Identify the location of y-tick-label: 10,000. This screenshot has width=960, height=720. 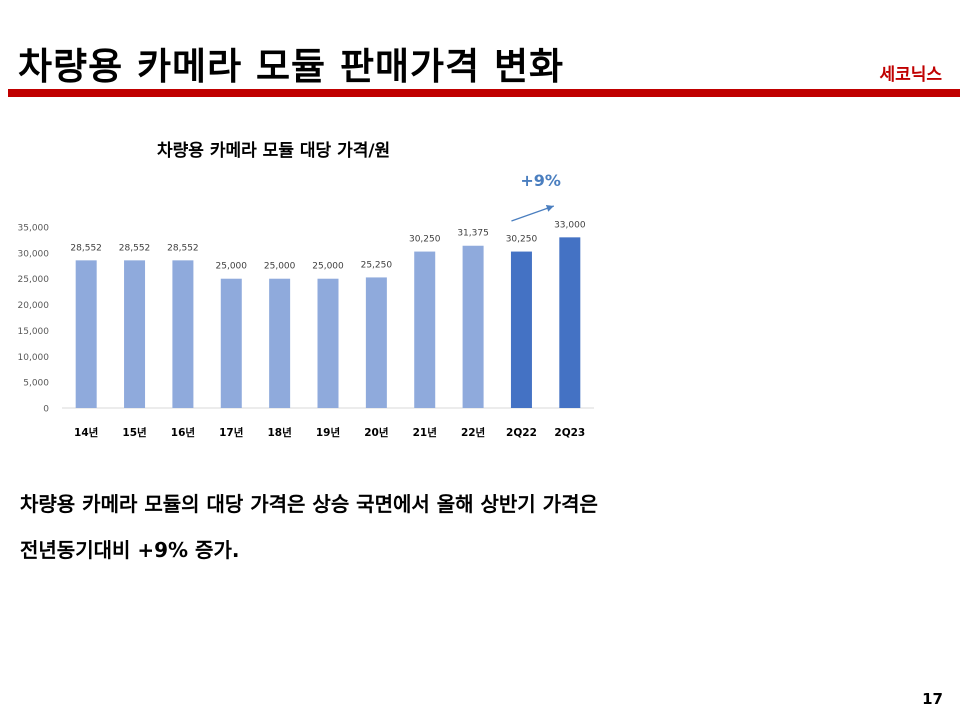
(34, 358).